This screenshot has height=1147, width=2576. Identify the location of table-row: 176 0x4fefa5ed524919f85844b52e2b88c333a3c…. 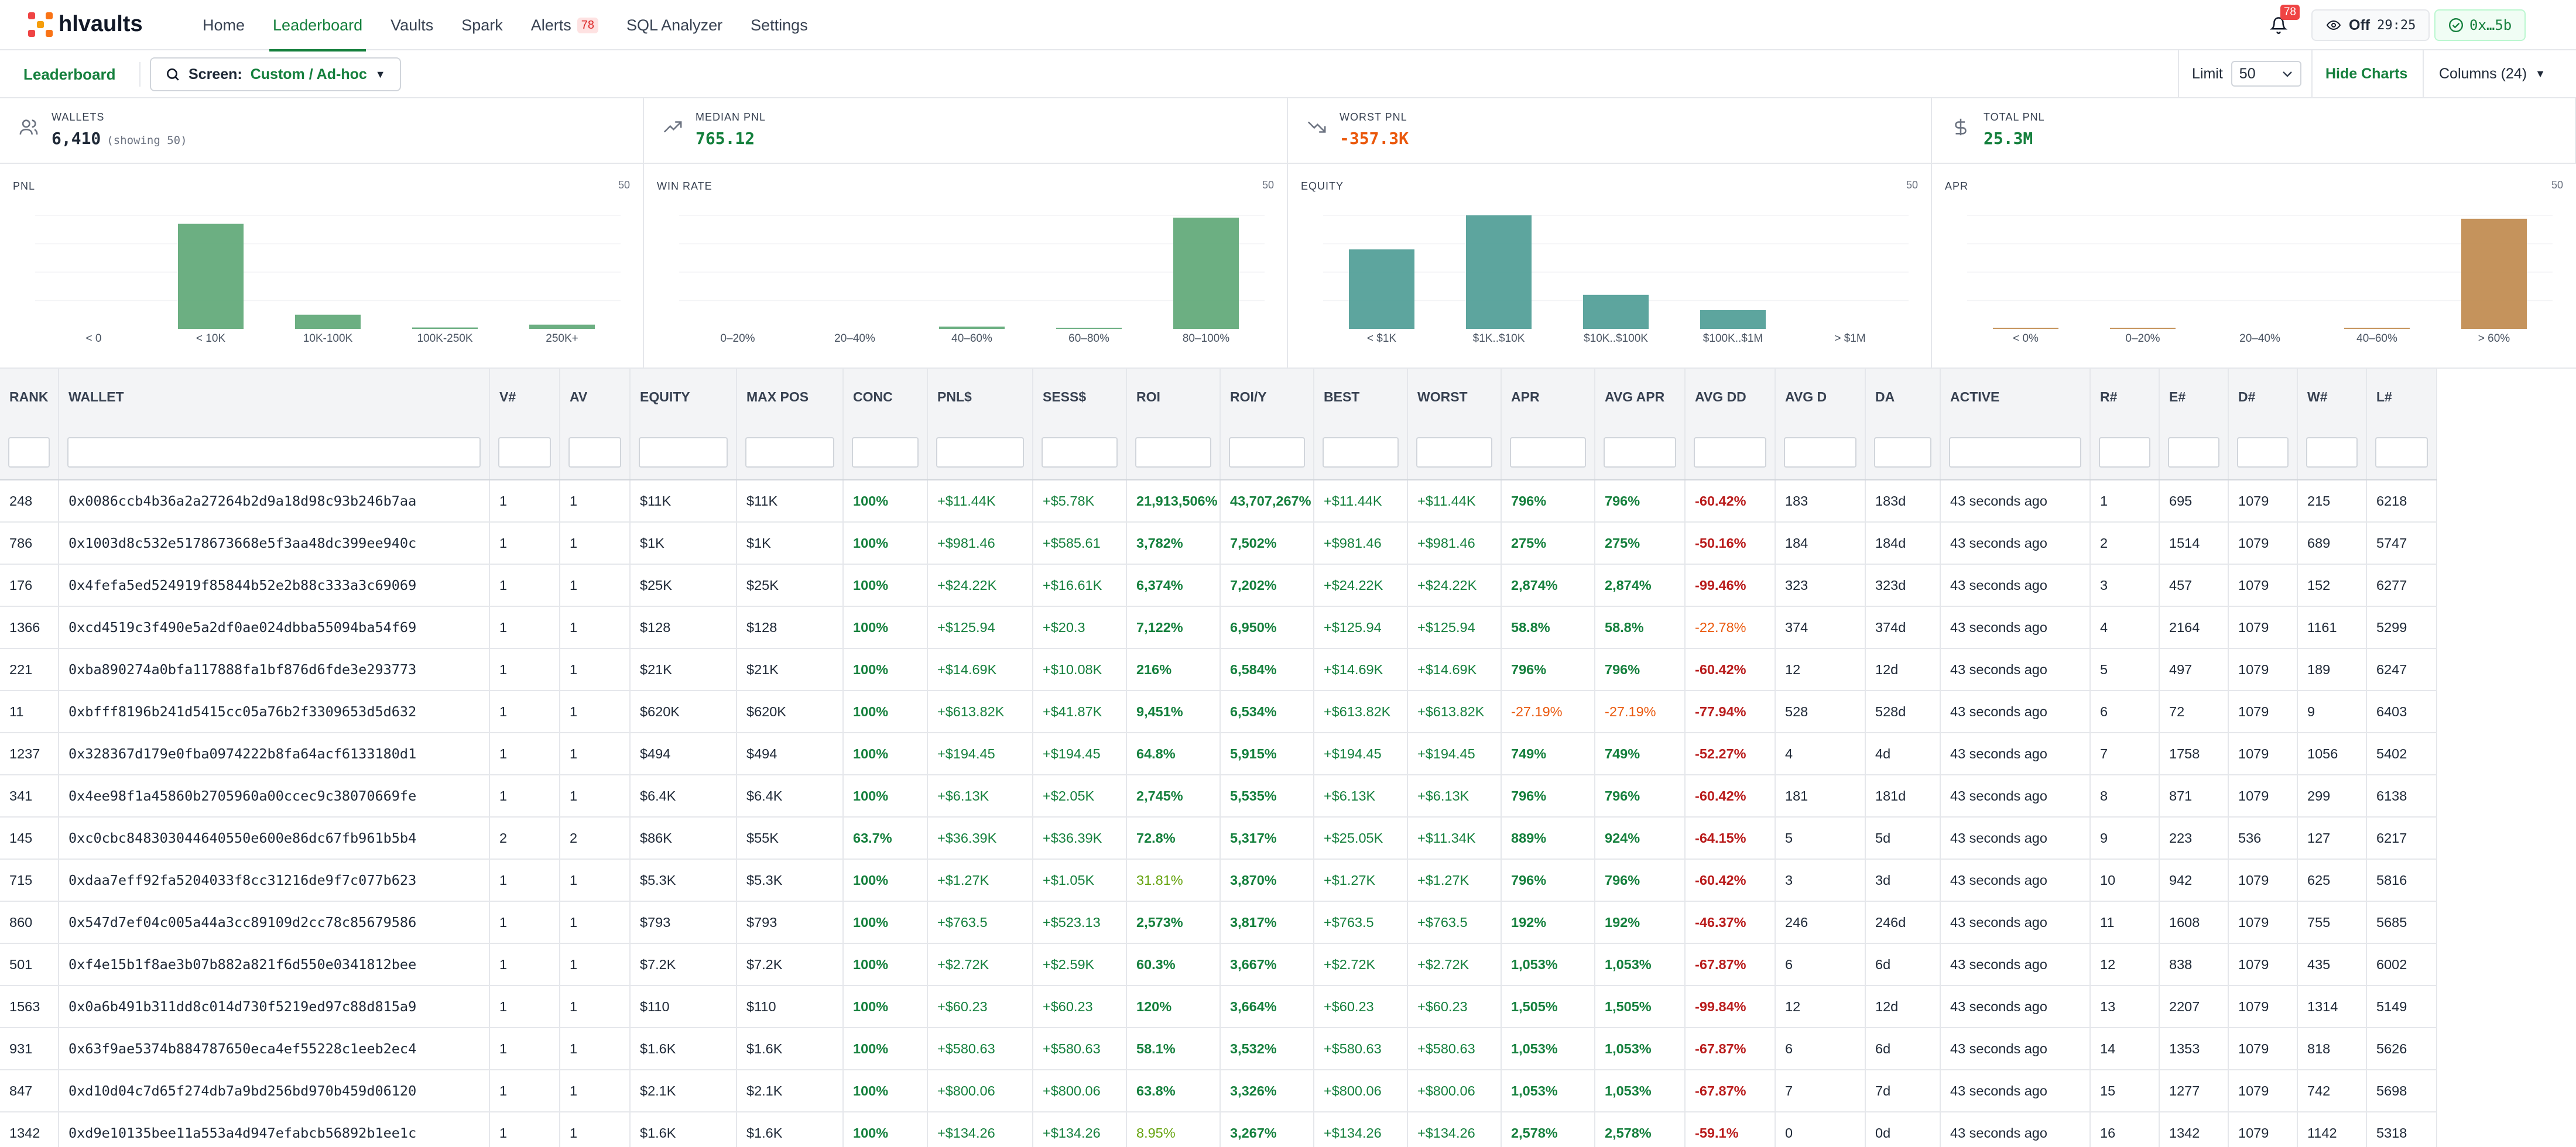
(1218, 585).